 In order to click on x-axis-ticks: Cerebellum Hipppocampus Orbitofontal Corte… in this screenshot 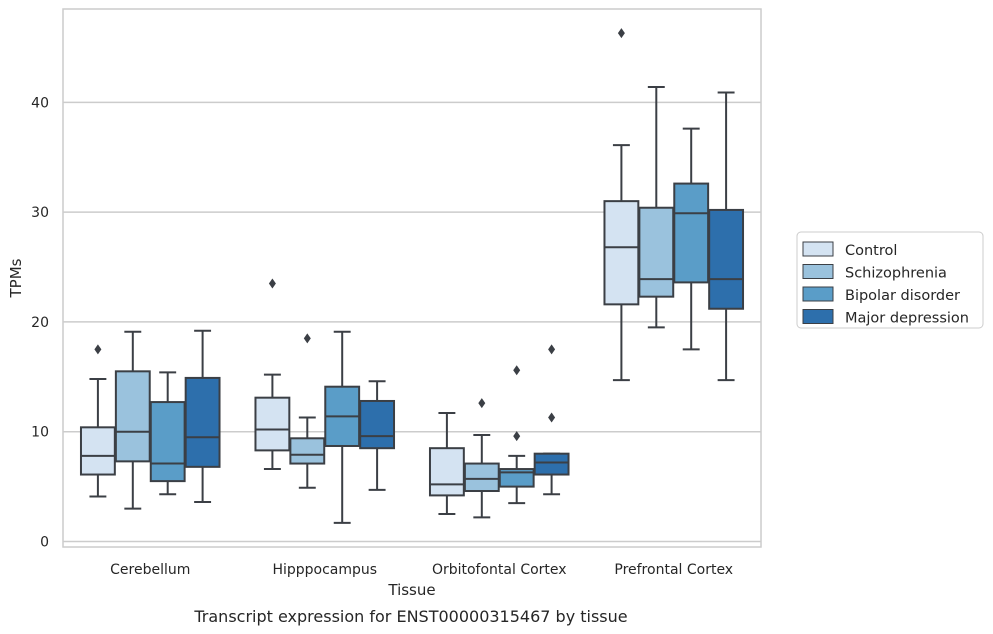, I will do `click(421, 570)`.